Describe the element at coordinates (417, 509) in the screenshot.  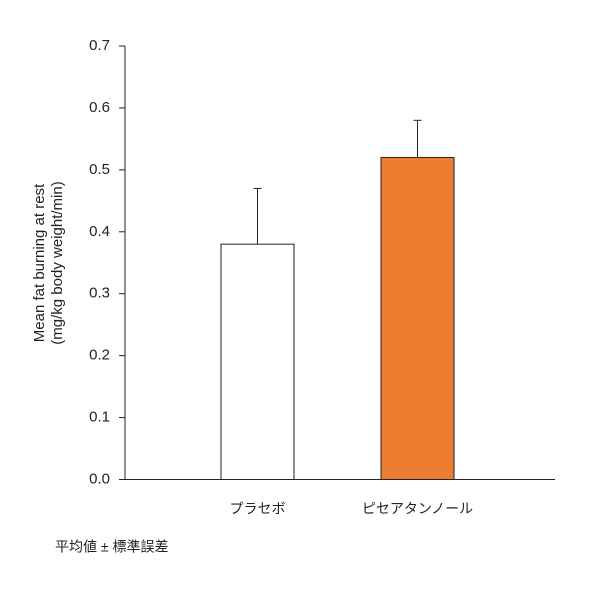
I see `x-tick-label: ピセアタンノール` at that location.